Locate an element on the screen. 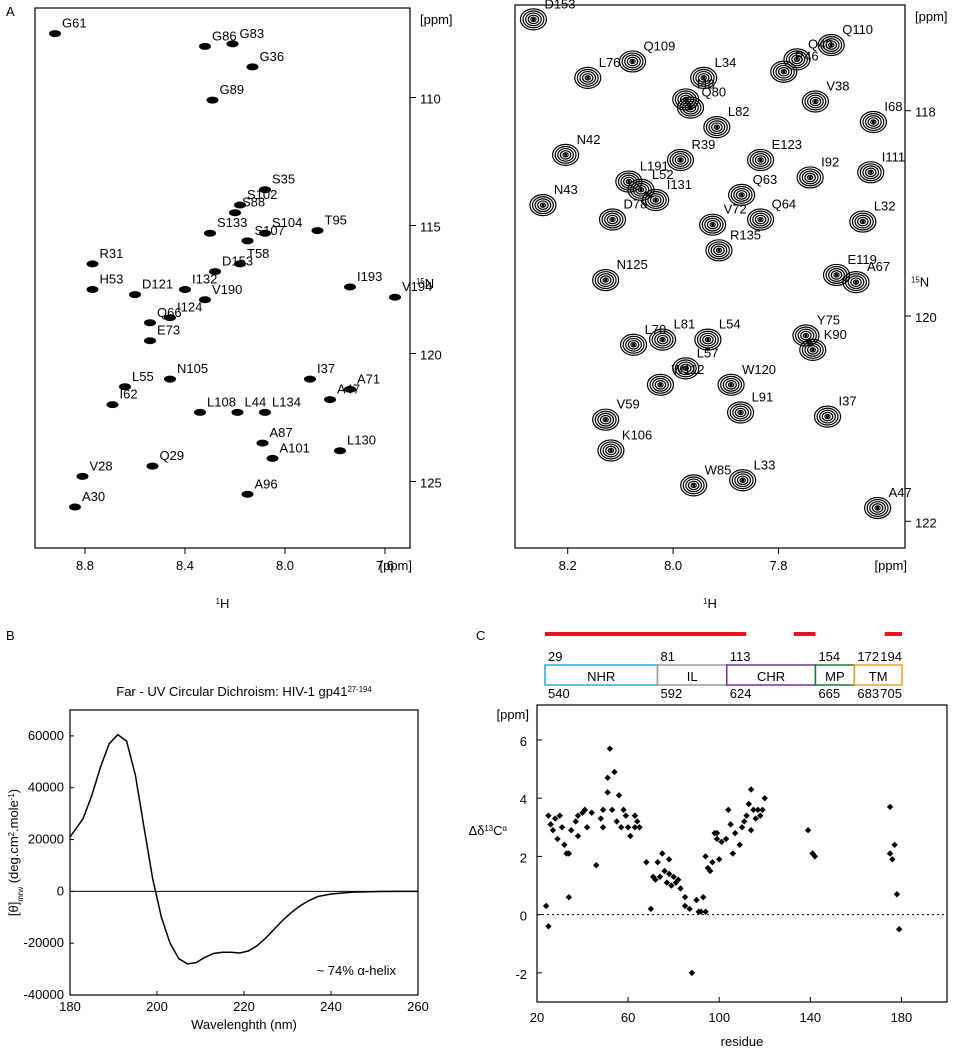 The height and width of the screenshot is (1050, 966). peak-label: V194 is located at coordinates (417, 286).